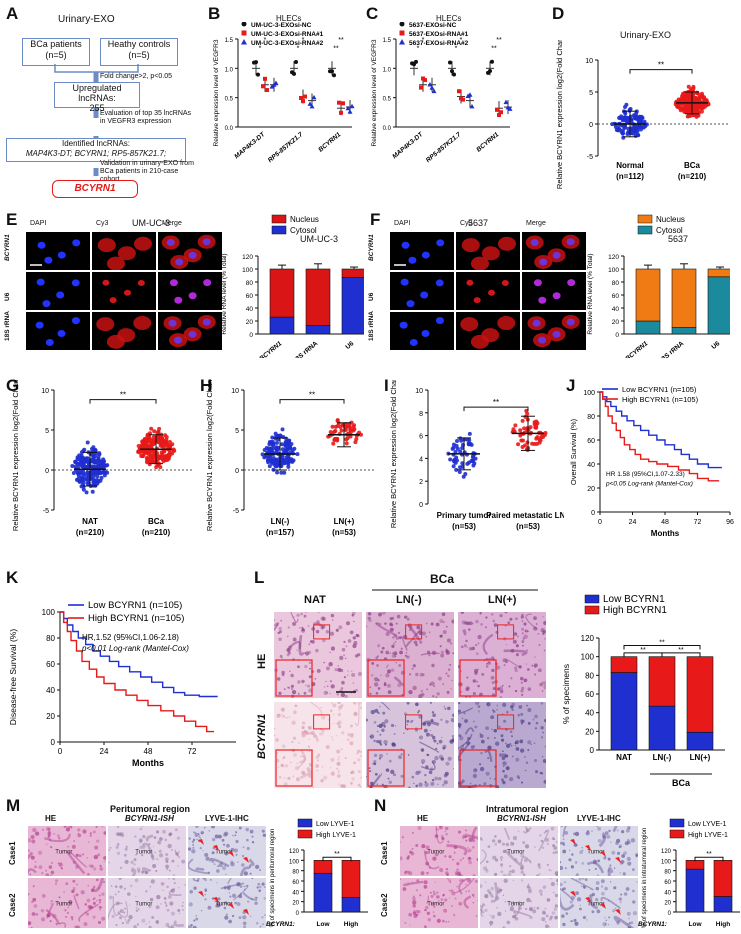 The height and width of the screenshot is (934, 741). What do you see at coordinates (645, 878) in the screenshot?
I see `y-axis-label: % of specimens in intratumoral region` at bounding box center [645, 878].